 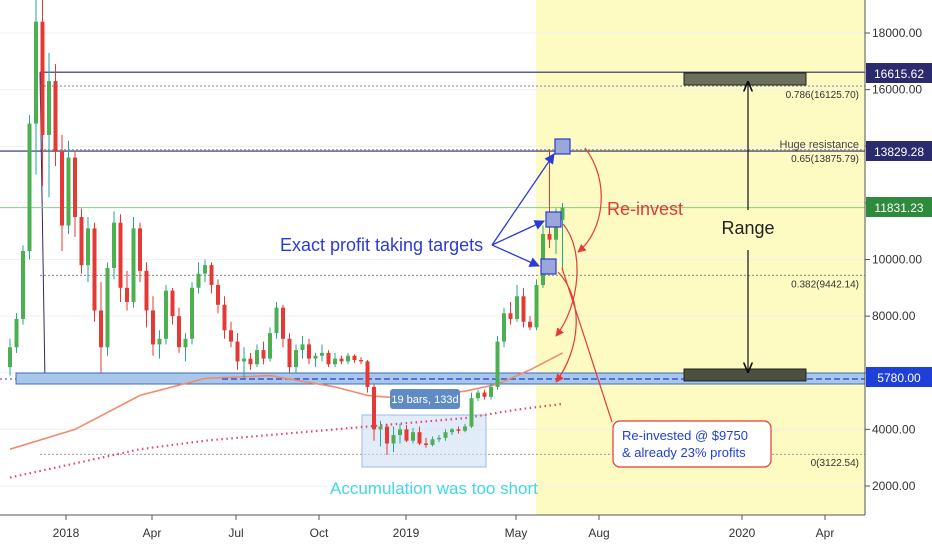 I want to click on price-label-huge-resistance: 13829.28, so click(x=899, y=151).